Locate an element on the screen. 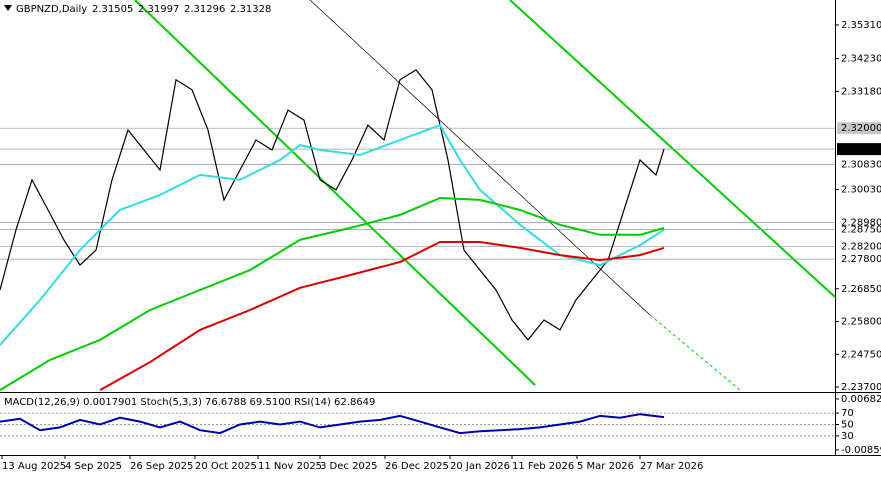  ohlc-value: 2.31997 is located at coordinates (158, 9).